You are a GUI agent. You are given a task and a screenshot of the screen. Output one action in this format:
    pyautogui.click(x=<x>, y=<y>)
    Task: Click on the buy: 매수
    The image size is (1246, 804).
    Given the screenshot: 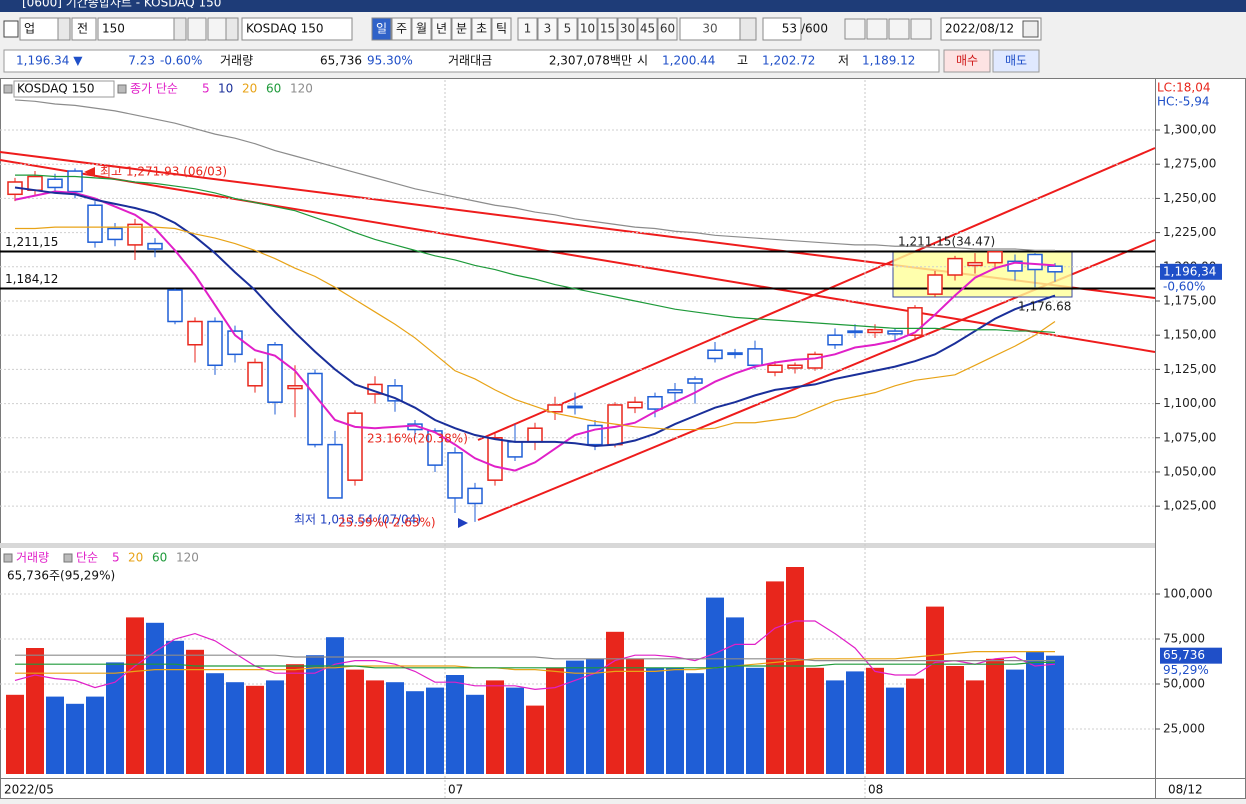 What is the action you would take?
    pyautogui.click(x=967, y=61)
    